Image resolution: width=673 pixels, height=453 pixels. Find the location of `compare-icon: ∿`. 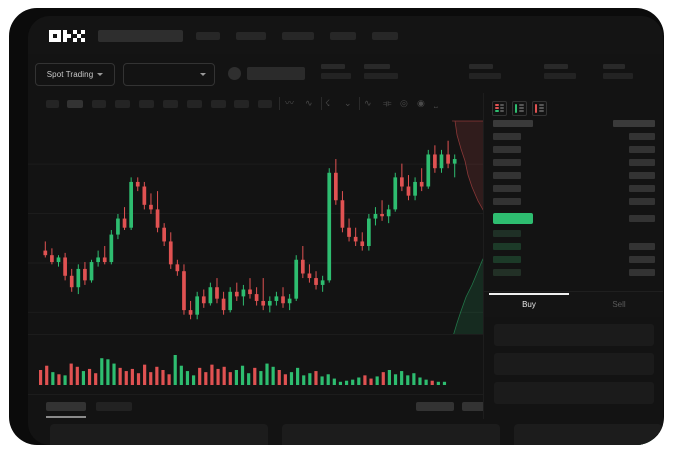

compare-icon: ∿ is located at coordinates (309, 103).